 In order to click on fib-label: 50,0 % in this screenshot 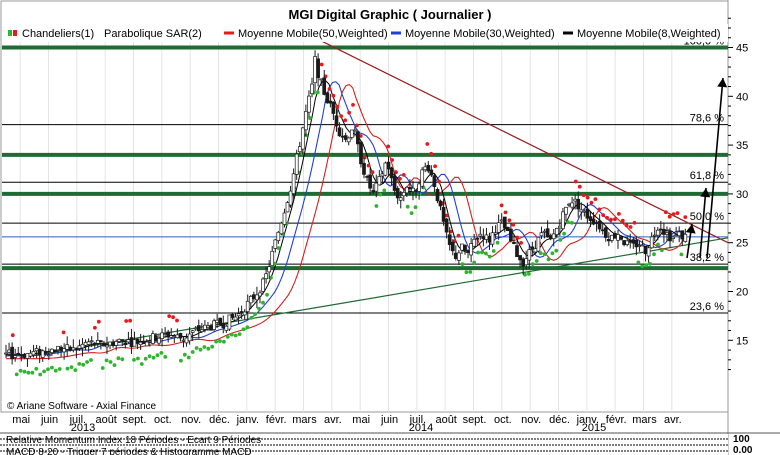, I will do `click(707, 217)`.